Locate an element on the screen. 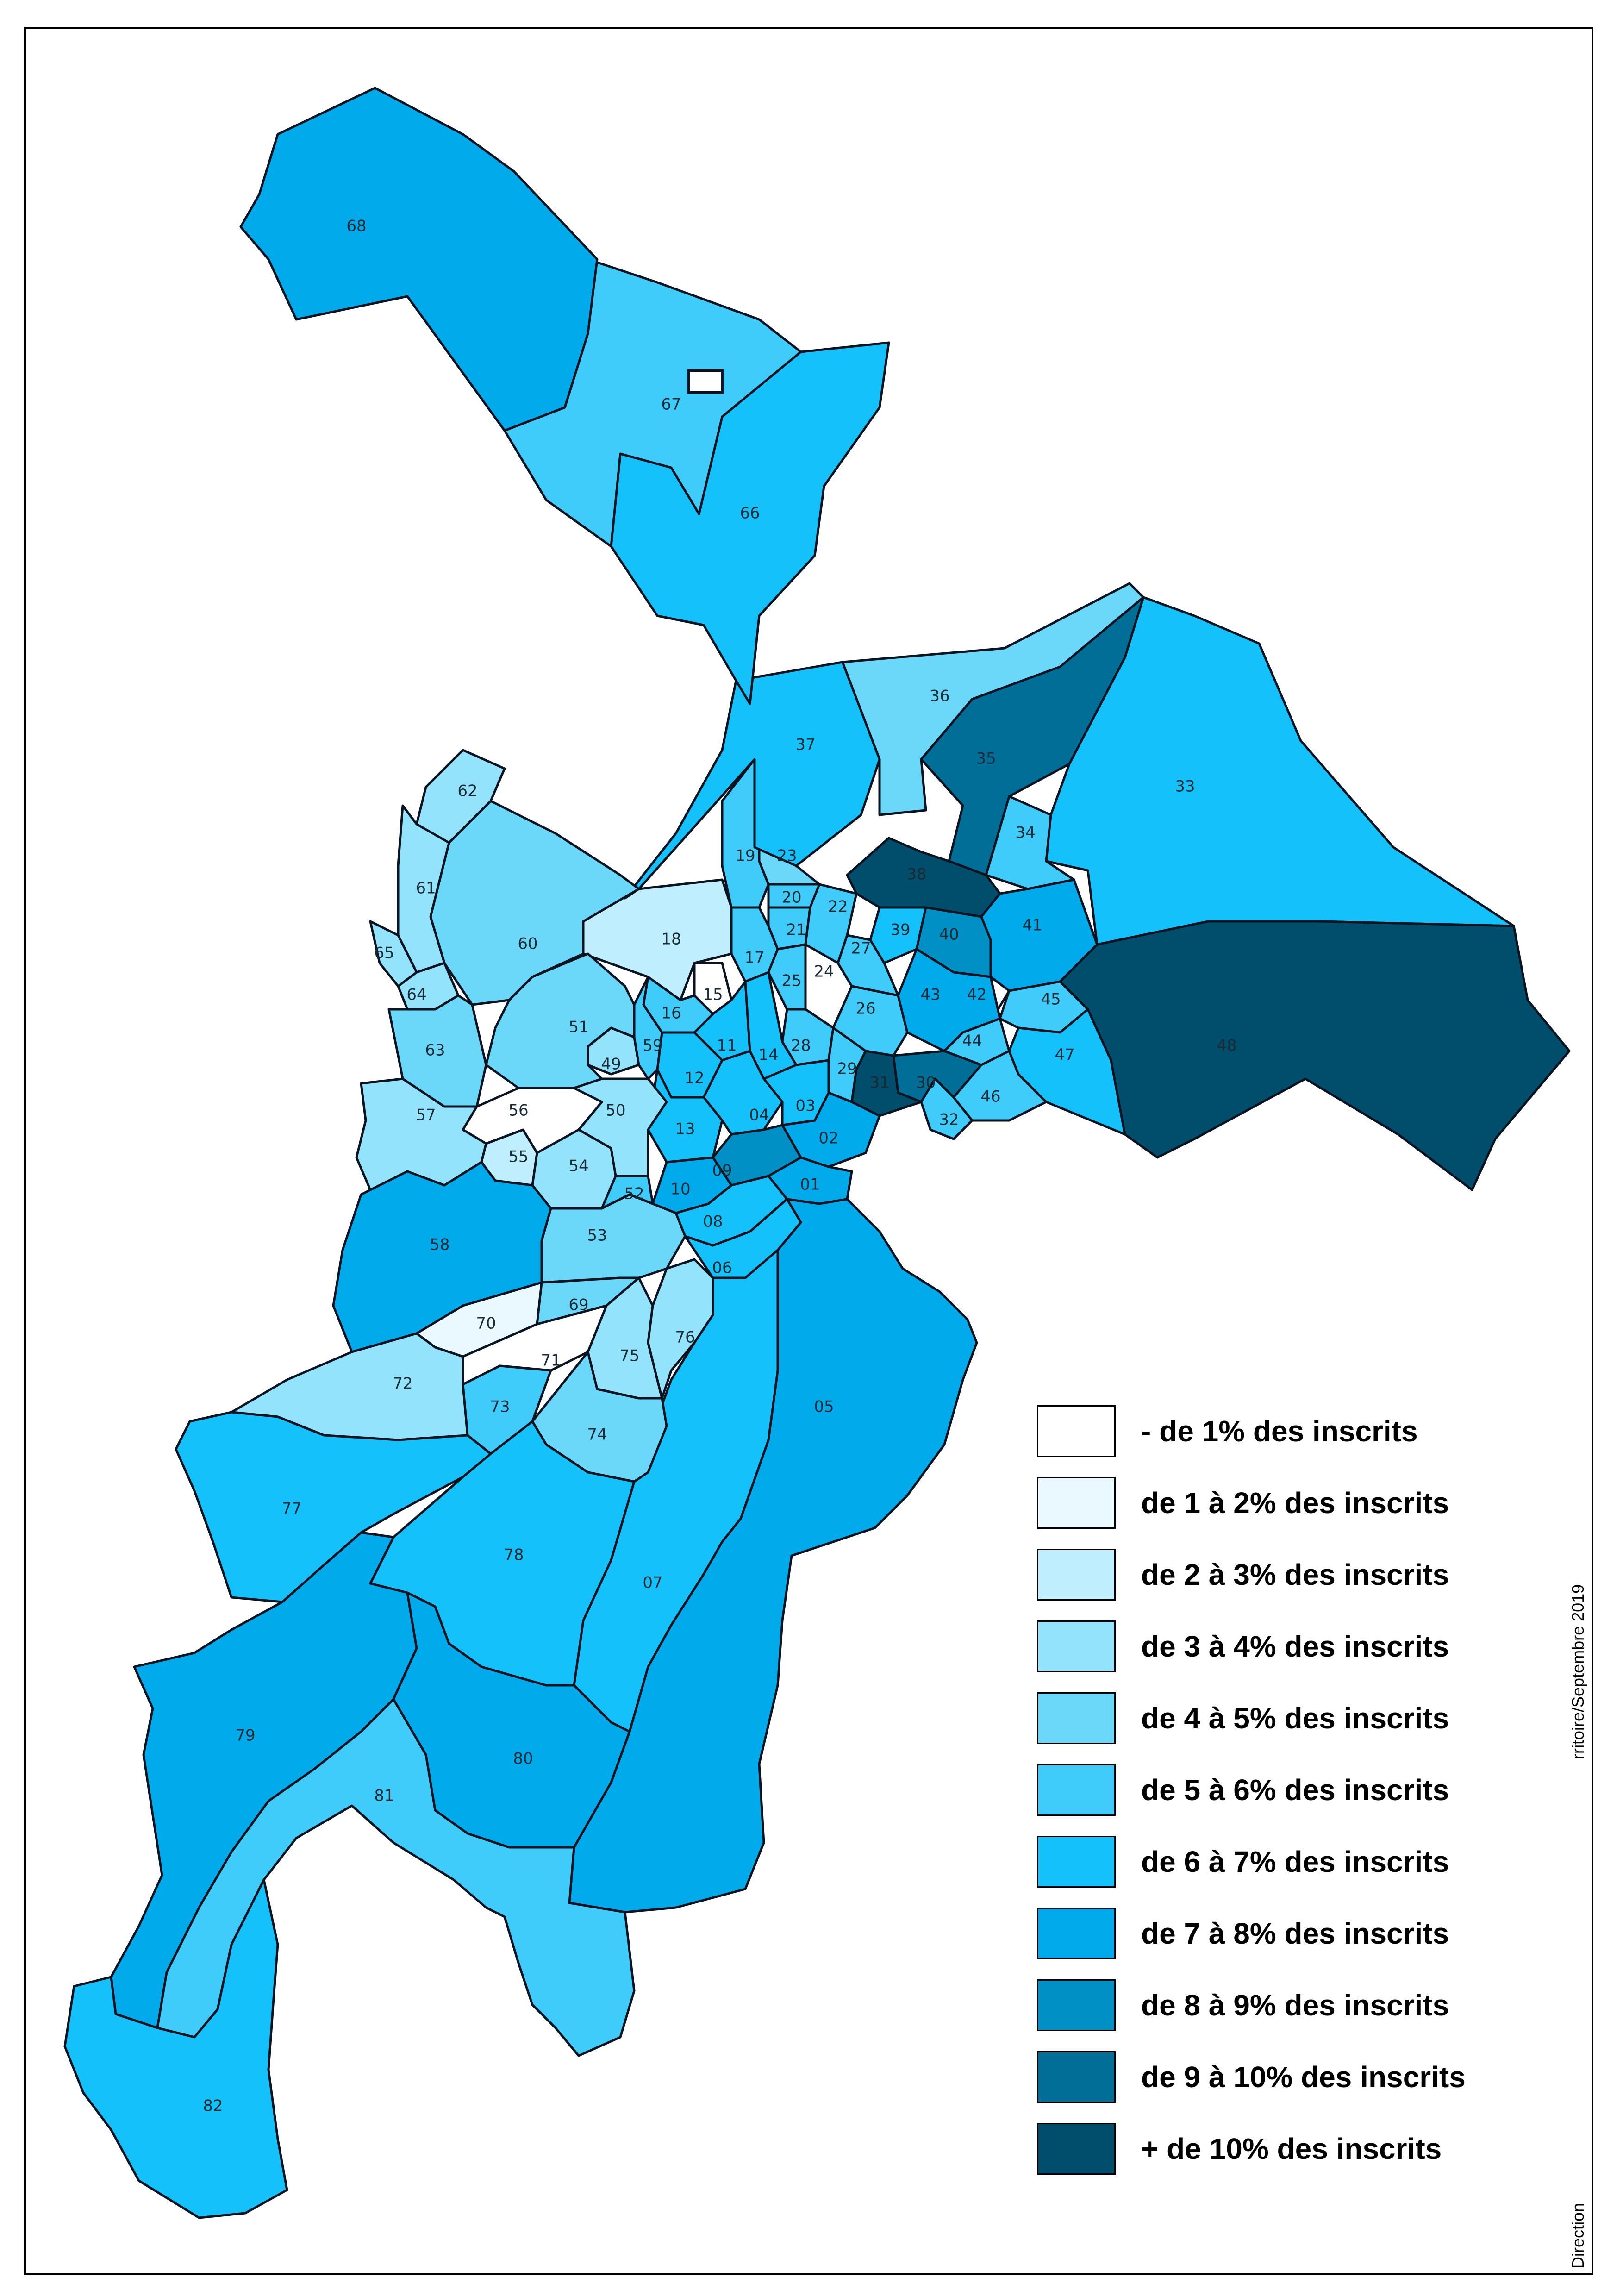 The width and height of the screenshot is (1623, 2296). district-label-39: 39 is located at coordinates (900, 930).